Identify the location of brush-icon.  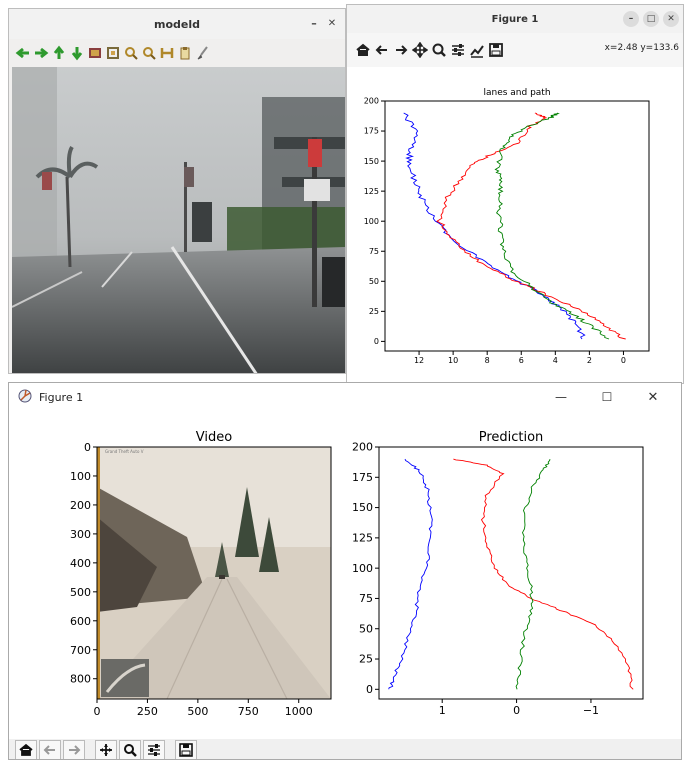
(203, 53).